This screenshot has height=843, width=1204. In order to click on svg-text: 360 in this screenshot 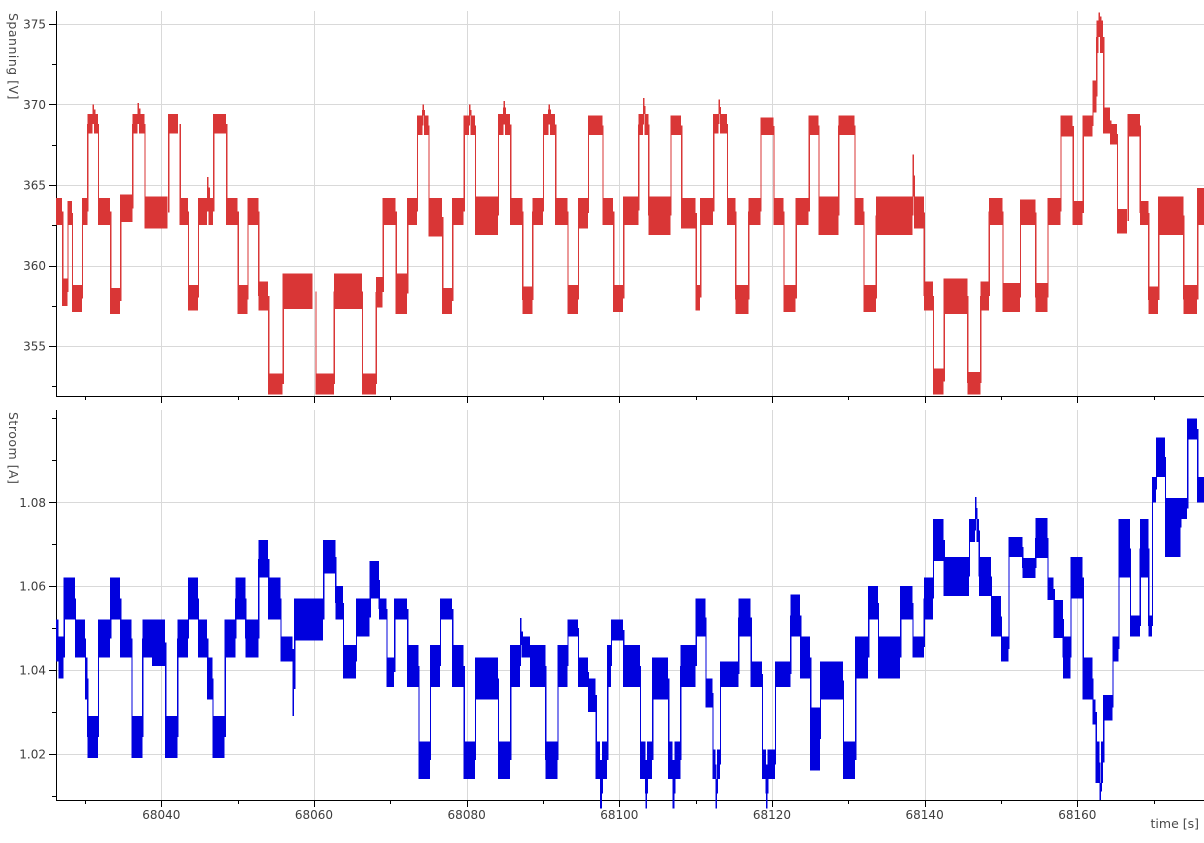, I will do `click(34, 266)`.